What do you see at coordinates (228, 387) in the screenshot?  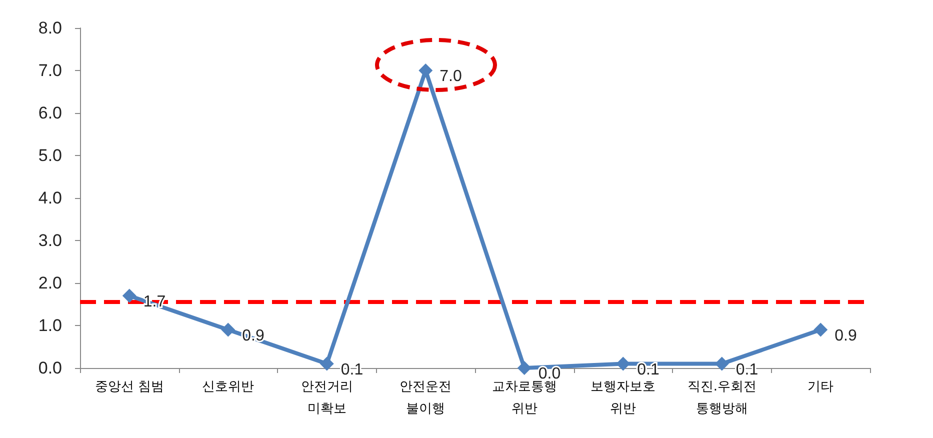 I see `x-tick-label: 신호위반` at bounding box center [228, 387].